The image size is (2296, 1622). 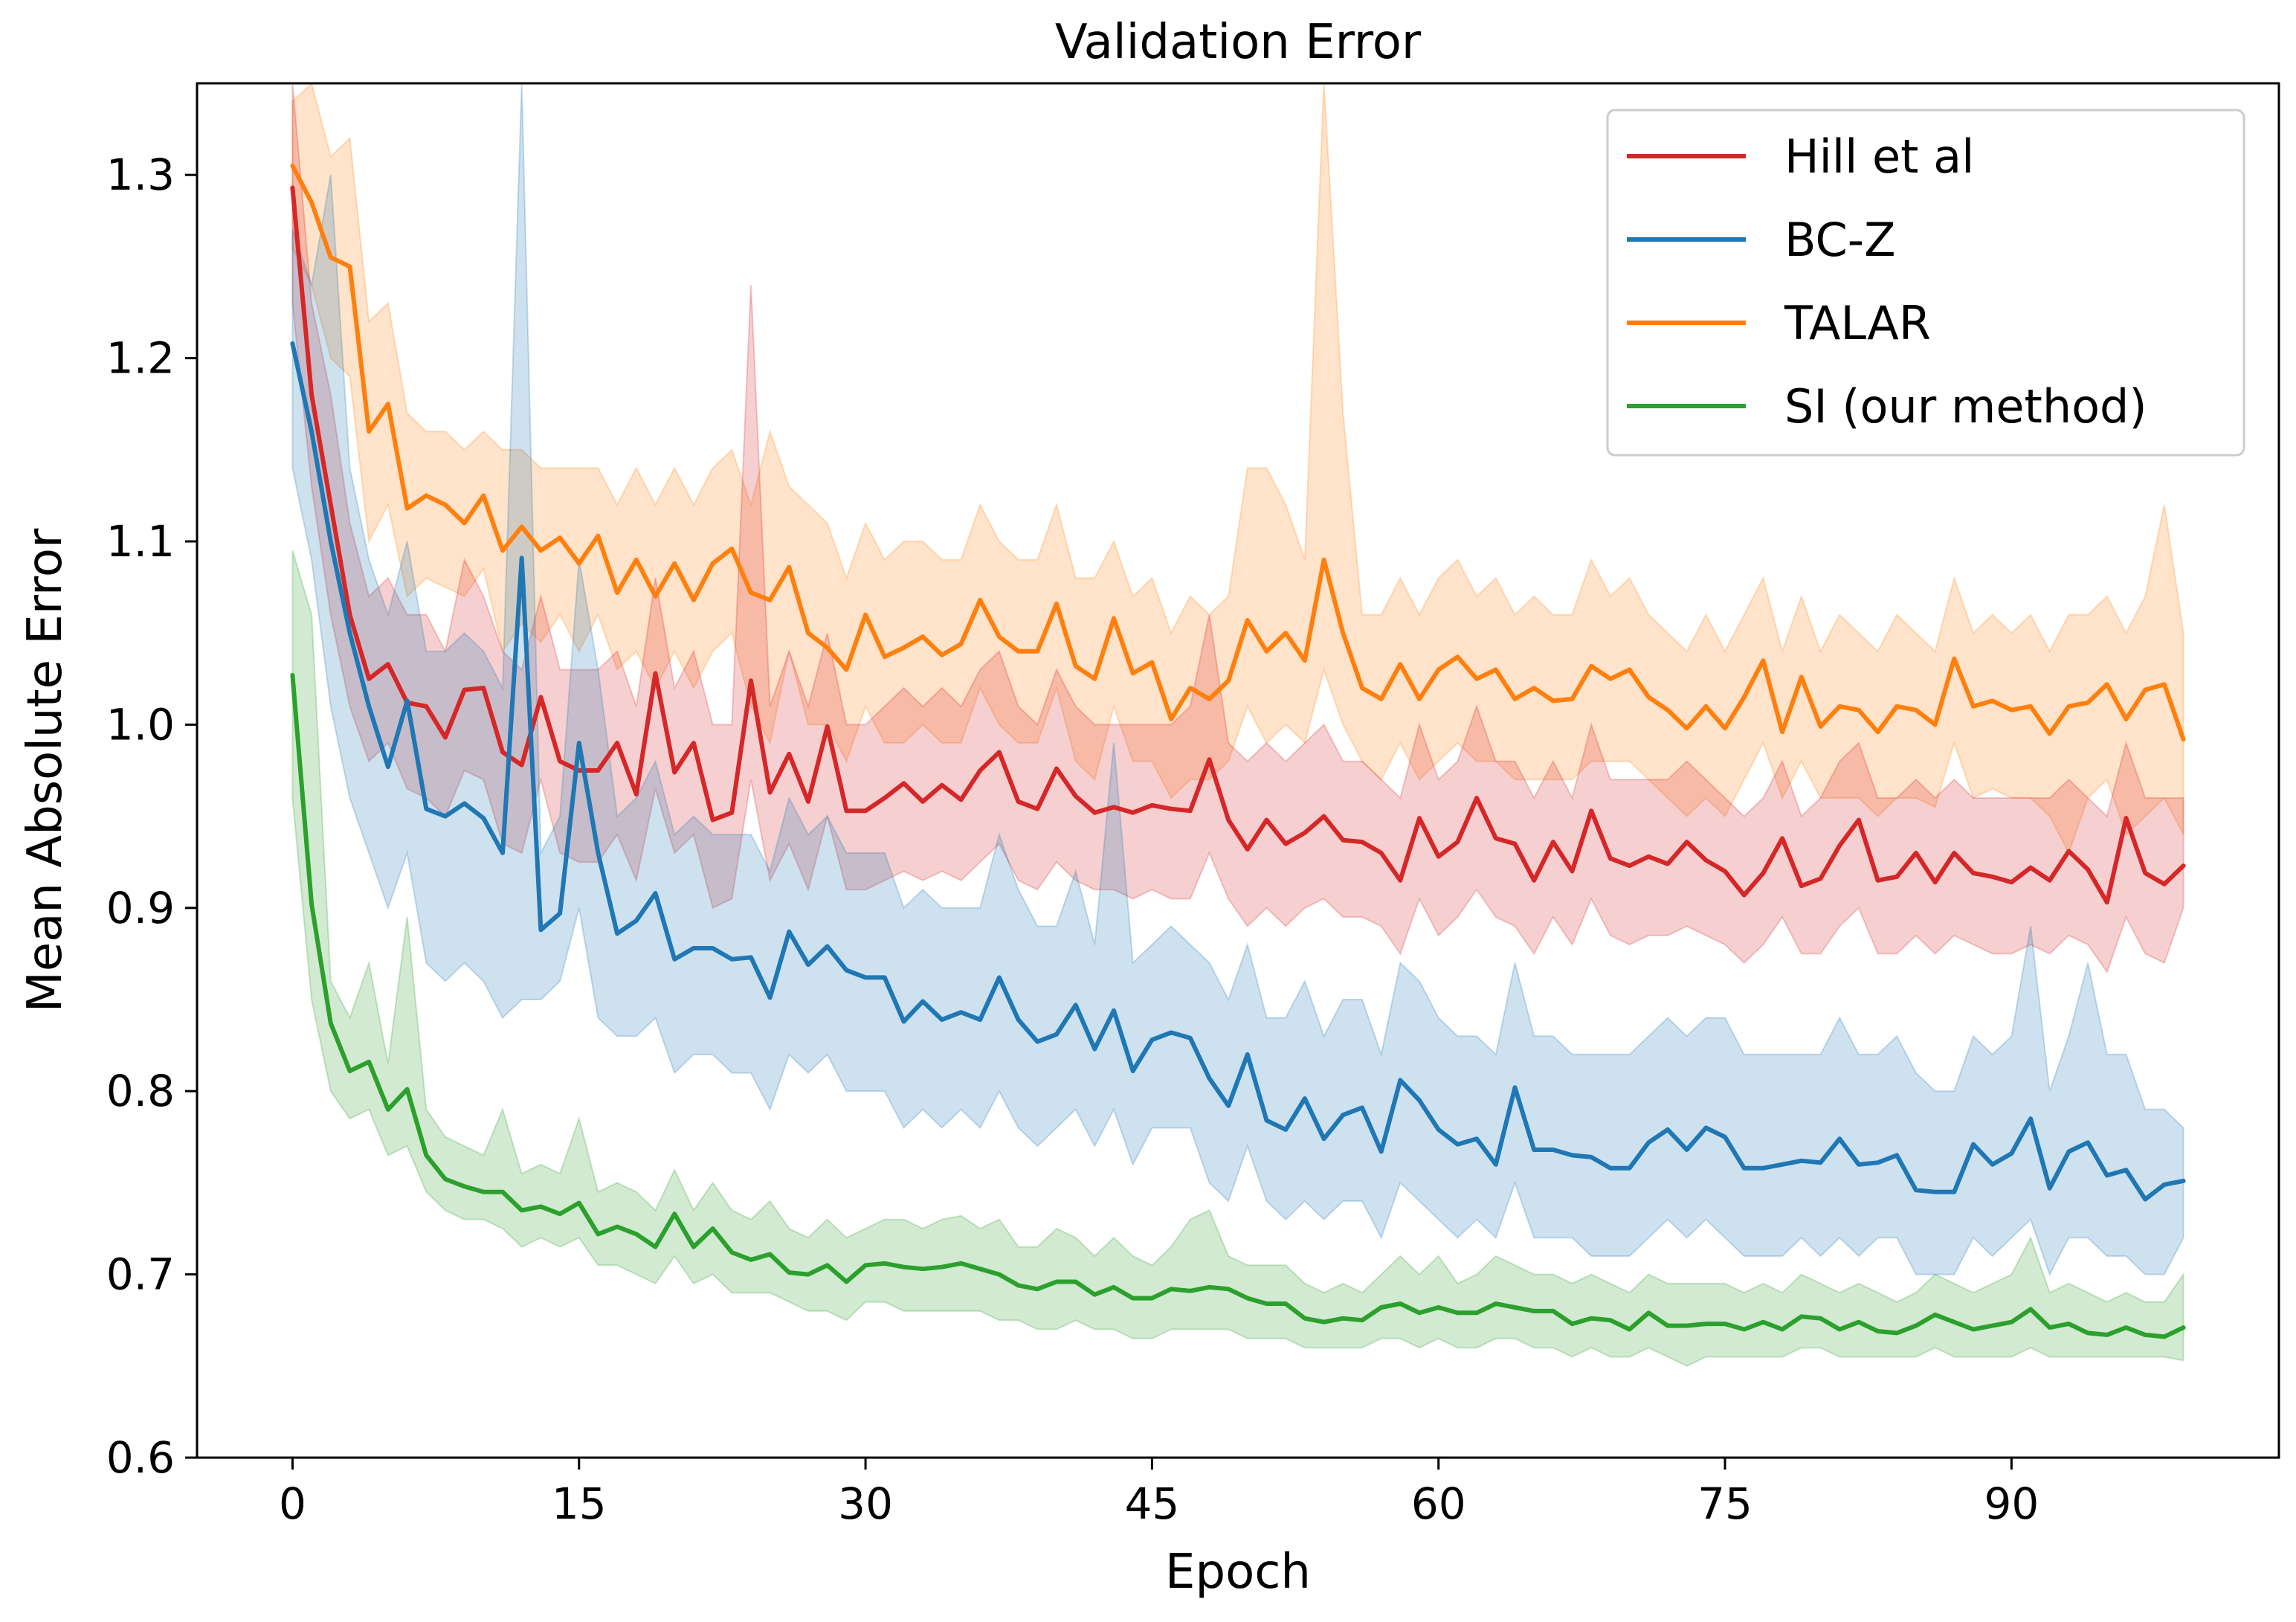 What do you see at coordinates (140, 541) in the screenshot?
I see `y-tick-label: 1.1` at bounding box center [140, 541].